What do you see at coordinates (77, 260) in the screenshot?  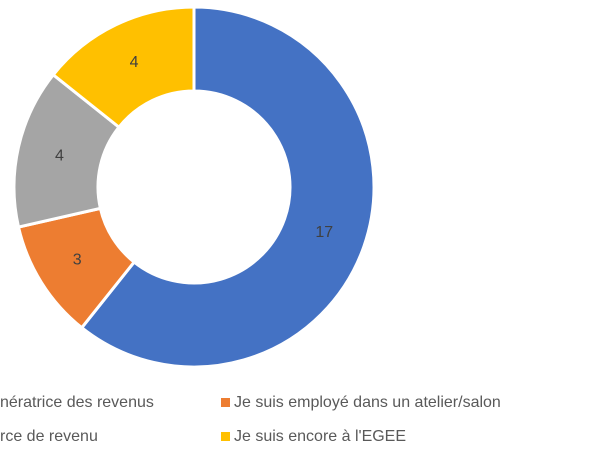 I see `data-label: 3` at bounding box center [77, 260].